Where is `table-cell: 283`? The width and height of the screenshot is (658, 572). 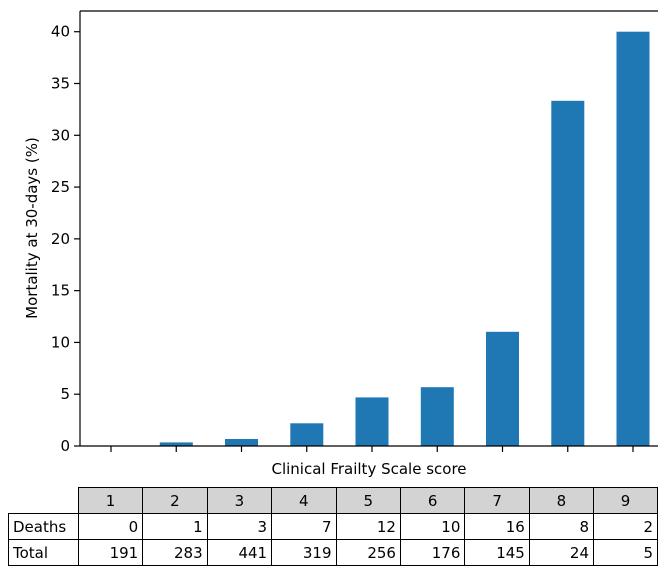
table-cell: 283 is located at coordinates (175, 552).